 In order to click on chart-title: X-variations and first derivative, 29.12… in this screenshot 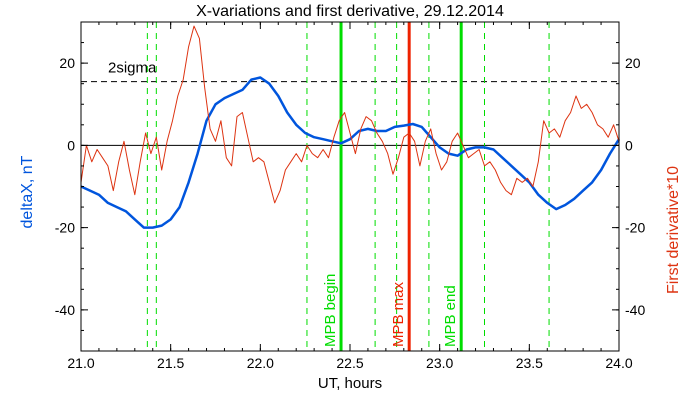, I will do `click(350, 11)`.